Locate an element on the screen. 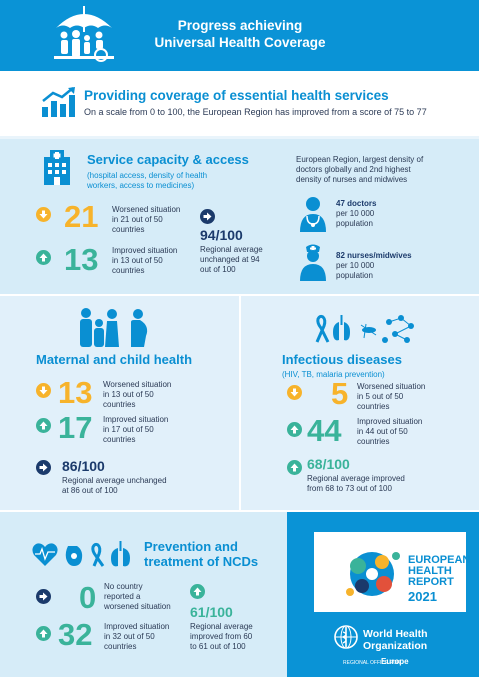 This screenshot has height=677, width=479. hospital-icon is located at coordinates (57, 167).